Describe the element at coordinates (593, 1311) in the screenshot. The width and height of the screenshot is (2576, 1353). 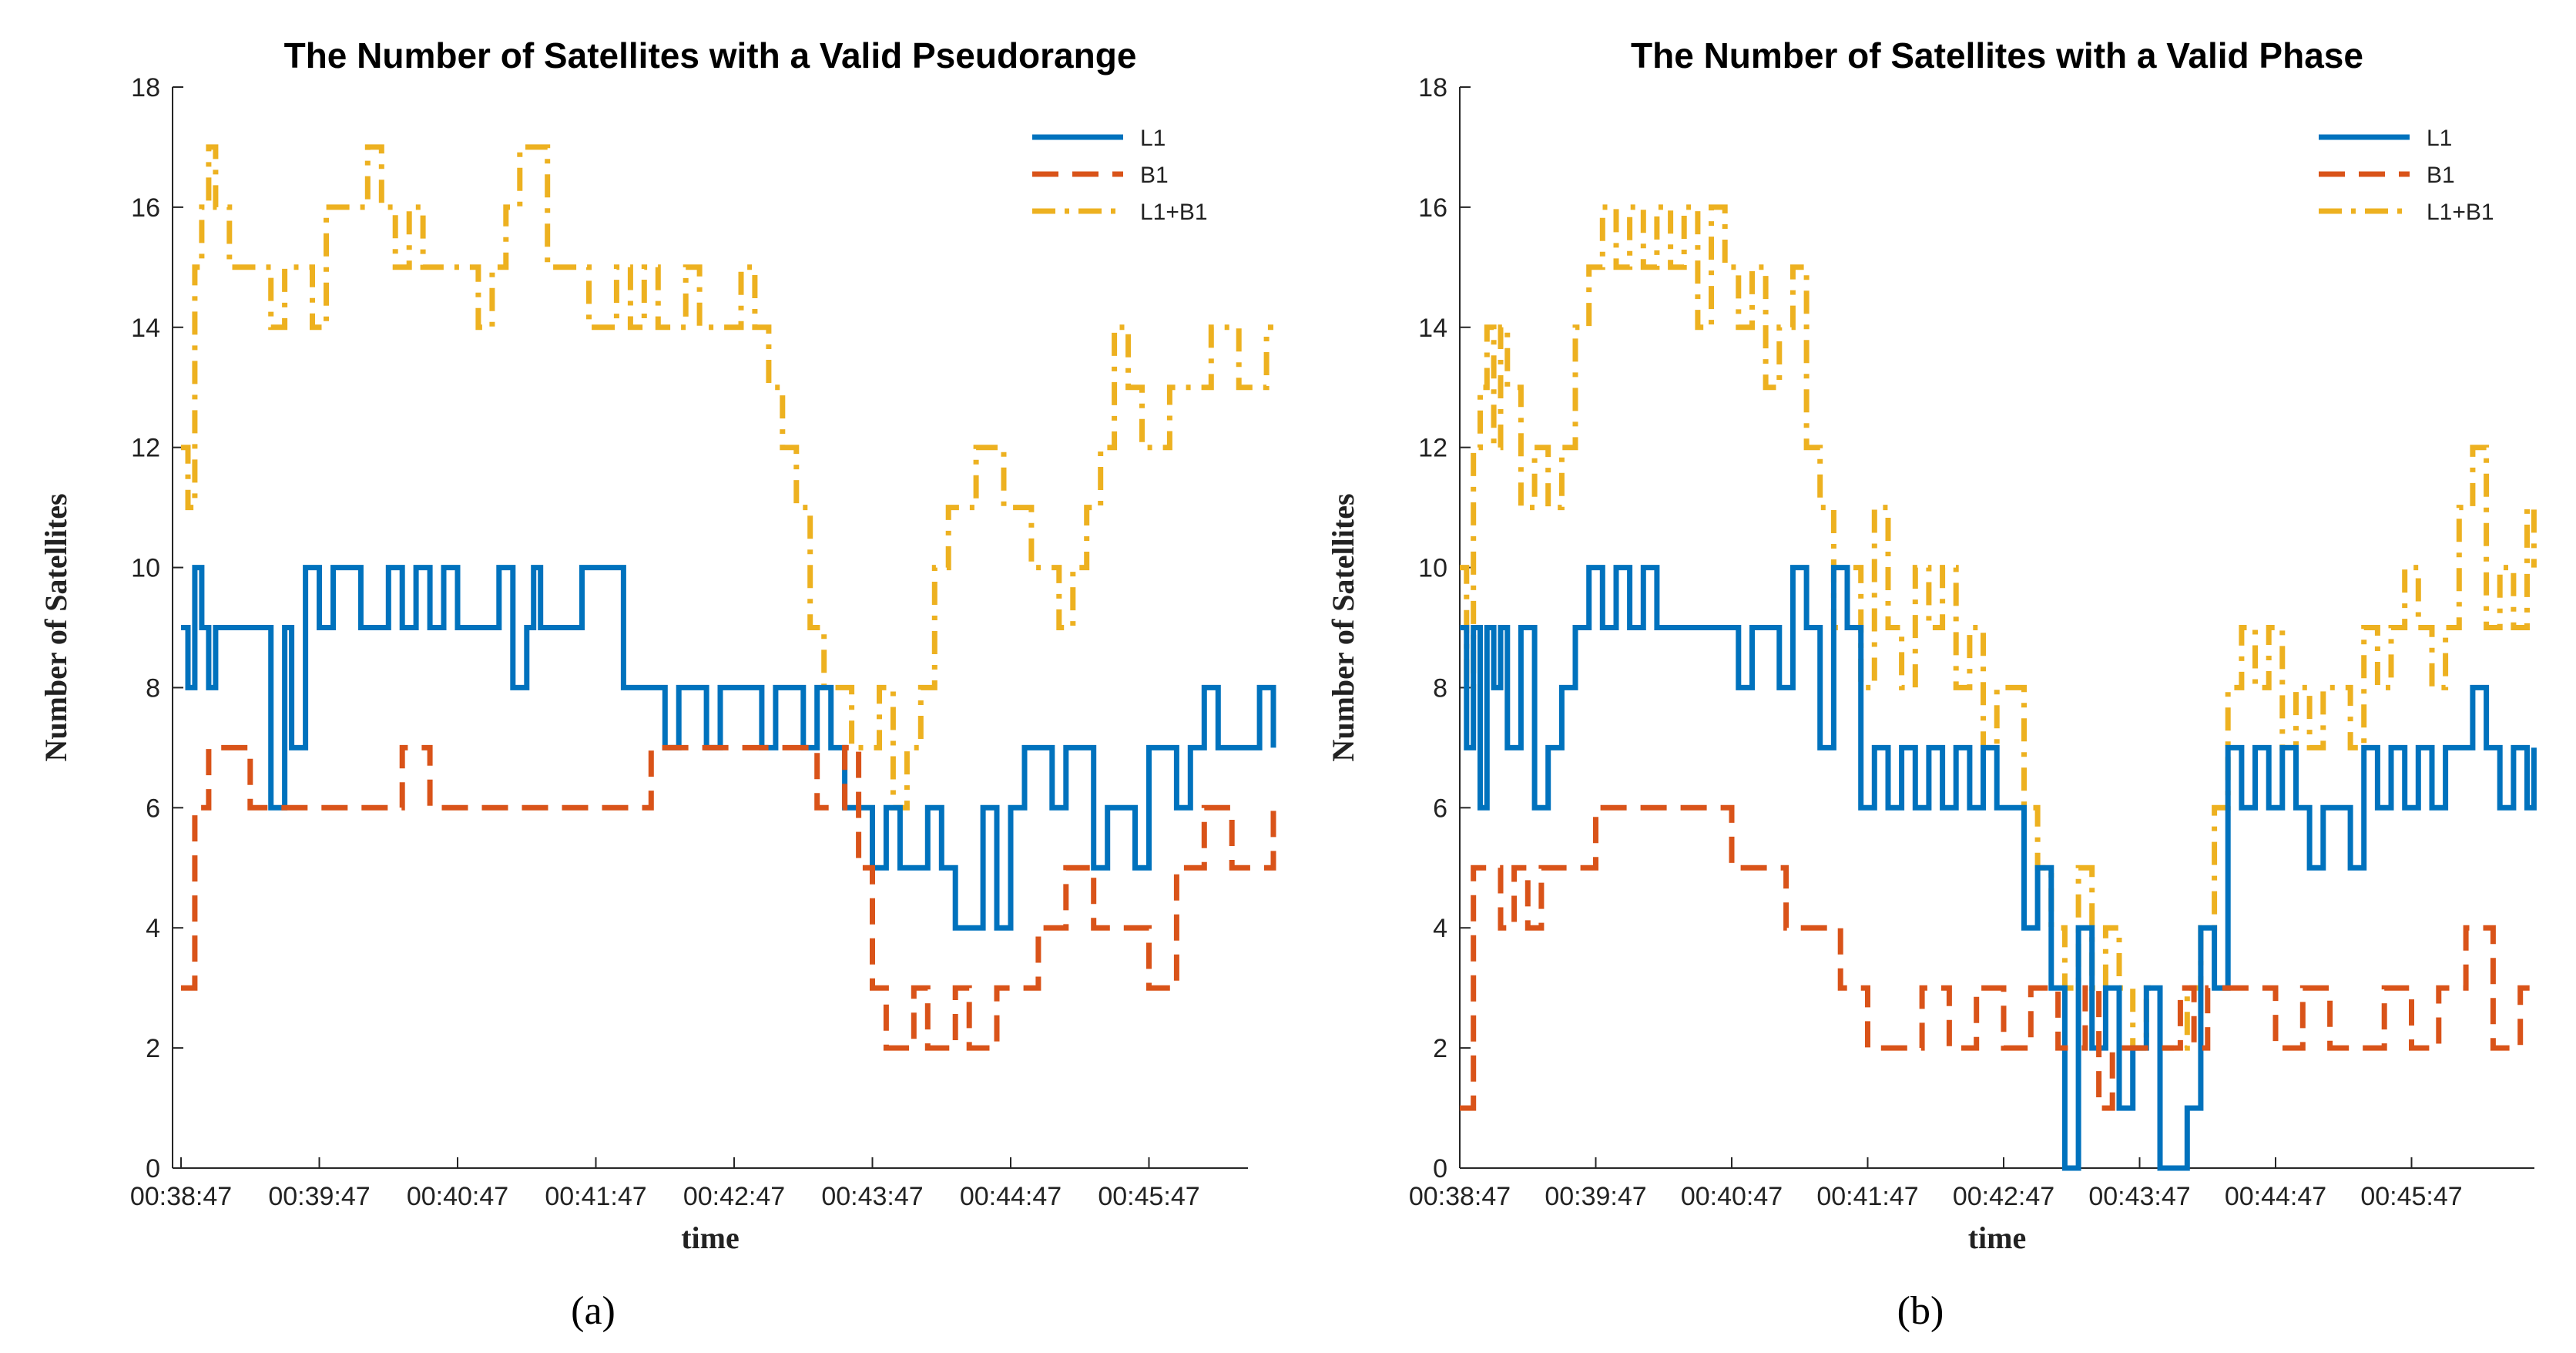
I see `panel-caption: (a)` at that location.